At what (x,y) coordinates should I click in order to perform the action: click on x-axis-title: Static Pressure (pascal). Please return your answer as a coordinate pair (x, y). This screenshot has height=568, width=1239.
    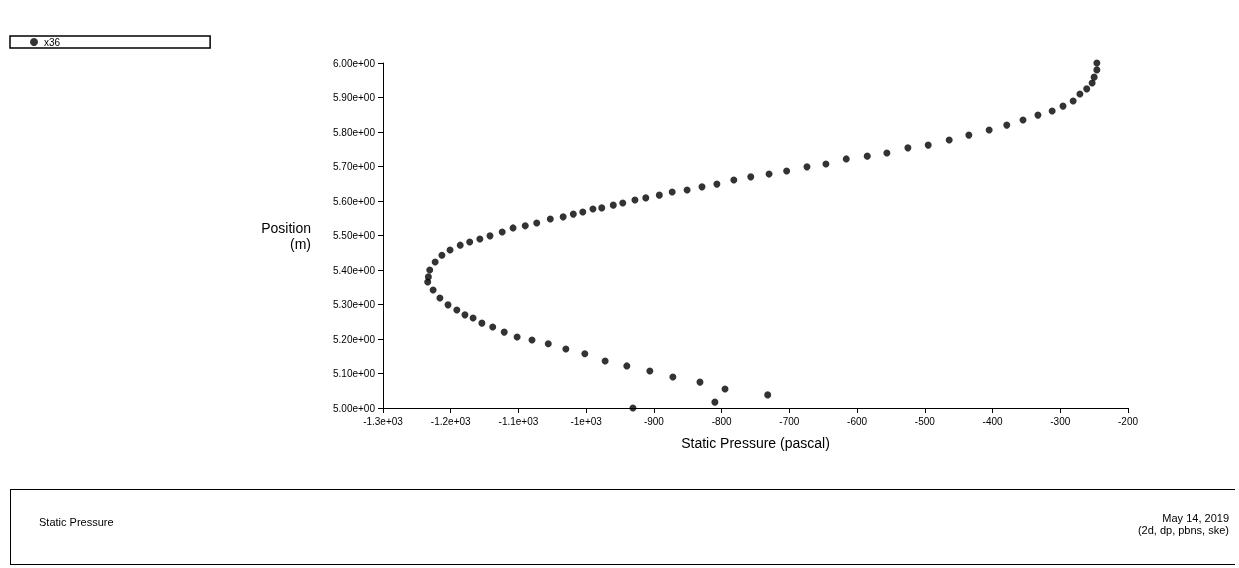
    Looking at the image, I should click on (755, 443).